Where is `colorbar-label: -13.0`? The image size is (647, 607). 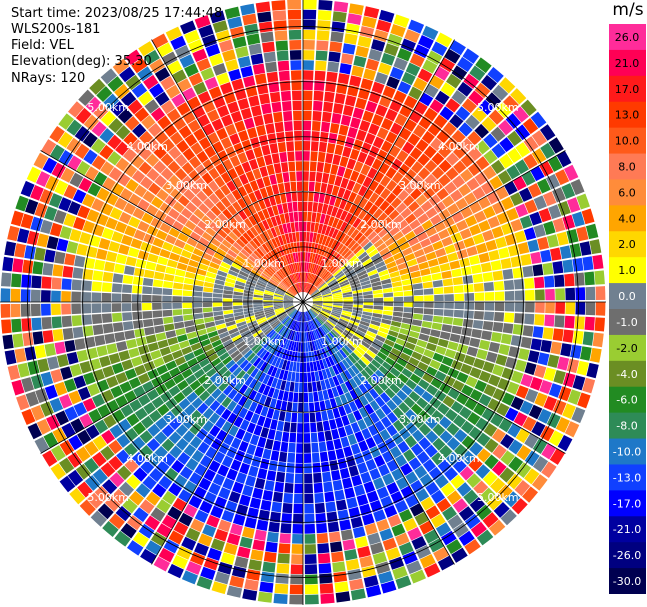
colorbar-label: -13.0 is located at coordinates (627, 477).